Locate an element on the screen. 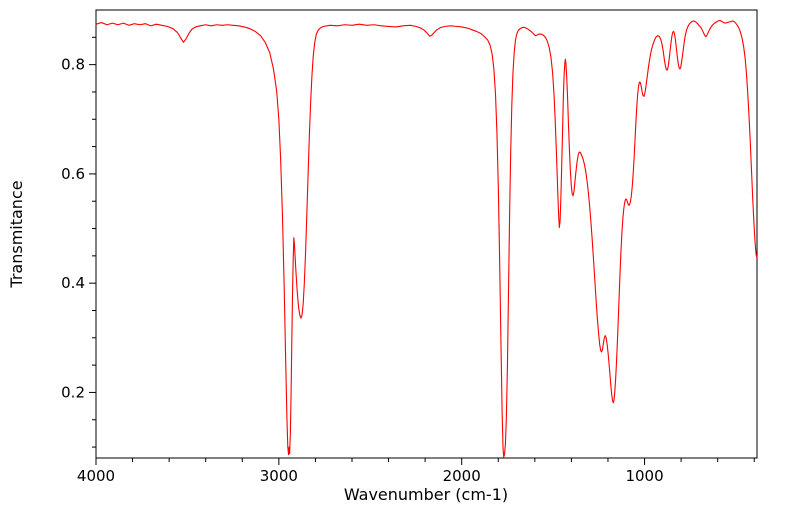 The width and height of the screenshot is (799, 516). x-tick-label: 2000 is located at coordinates (462, 476).